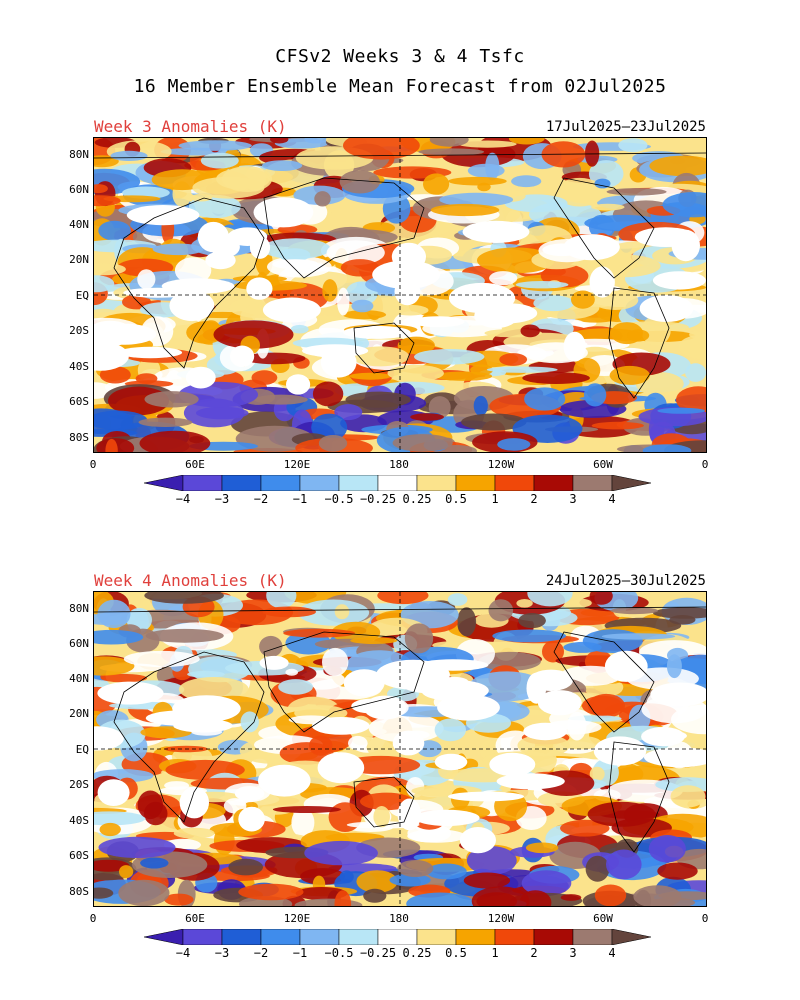 The height and width of the screenshot is (1000, 800). Describe the element at coordinates (190, 580) in the screenshot. I see `panel-2-title: Week 4 Anomalies (K)` at that location.